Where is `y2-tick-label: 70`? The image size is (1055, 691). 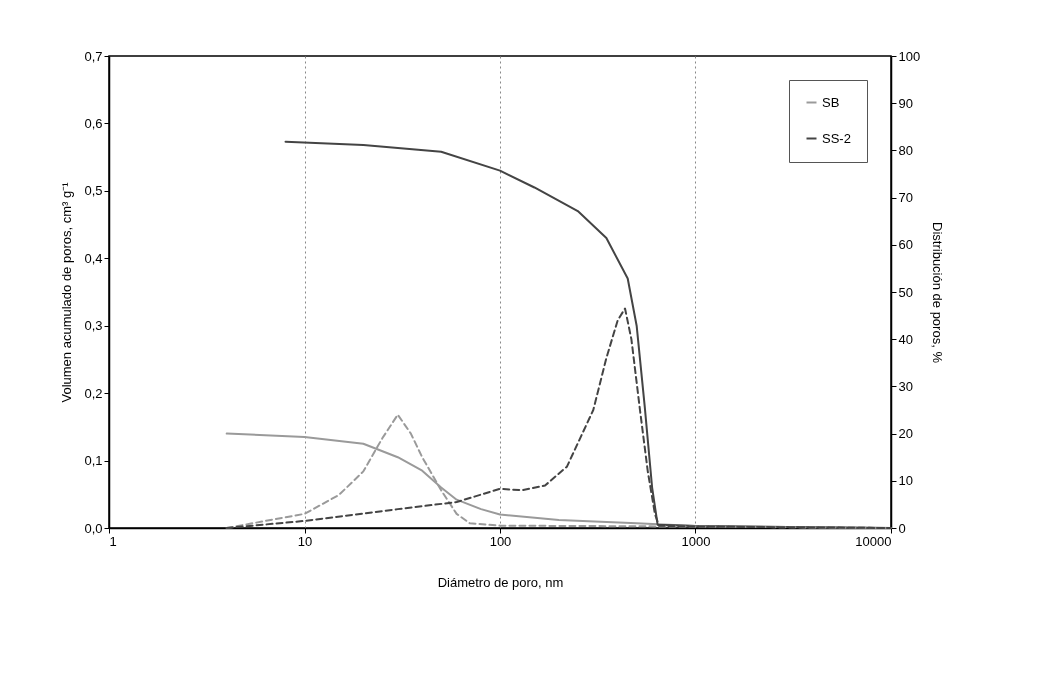 y2-tick-label: 70 is located at coordinates (905, 198).